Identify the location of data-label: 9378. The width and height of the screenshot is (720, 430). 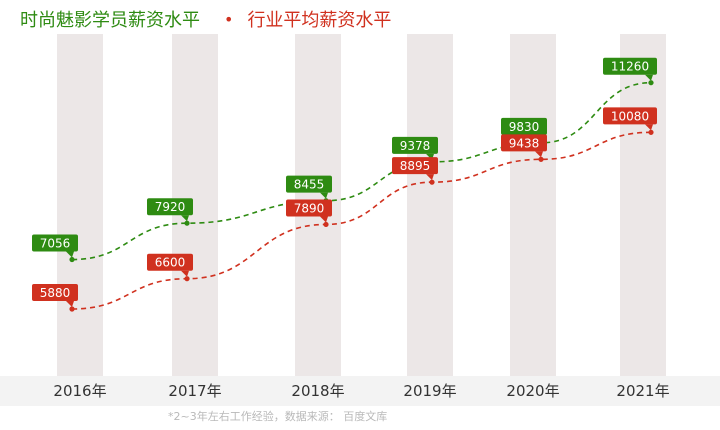
(415, 148).